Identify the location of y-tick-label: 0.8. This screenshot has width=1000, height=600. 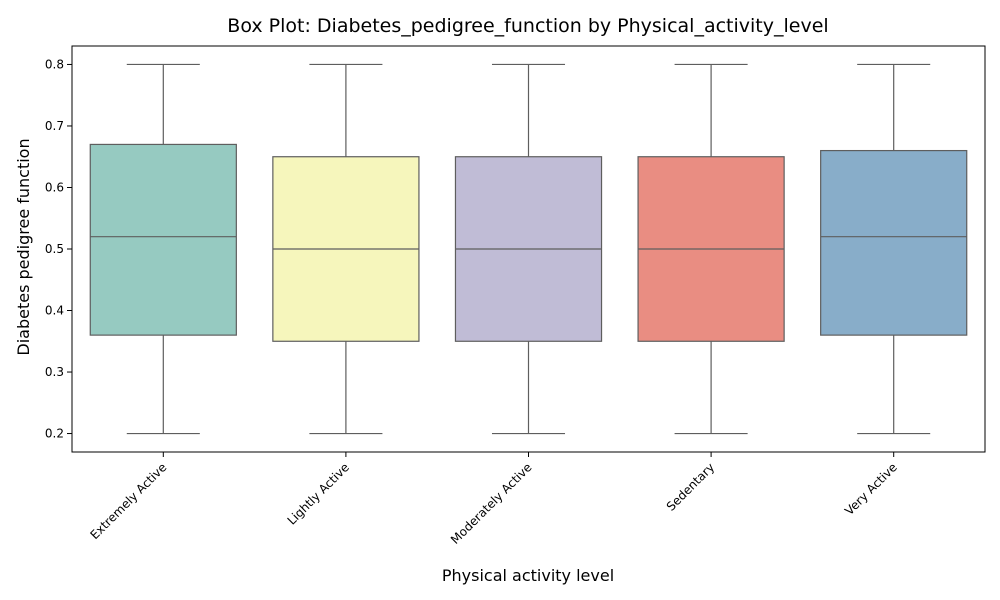
(54, 64).